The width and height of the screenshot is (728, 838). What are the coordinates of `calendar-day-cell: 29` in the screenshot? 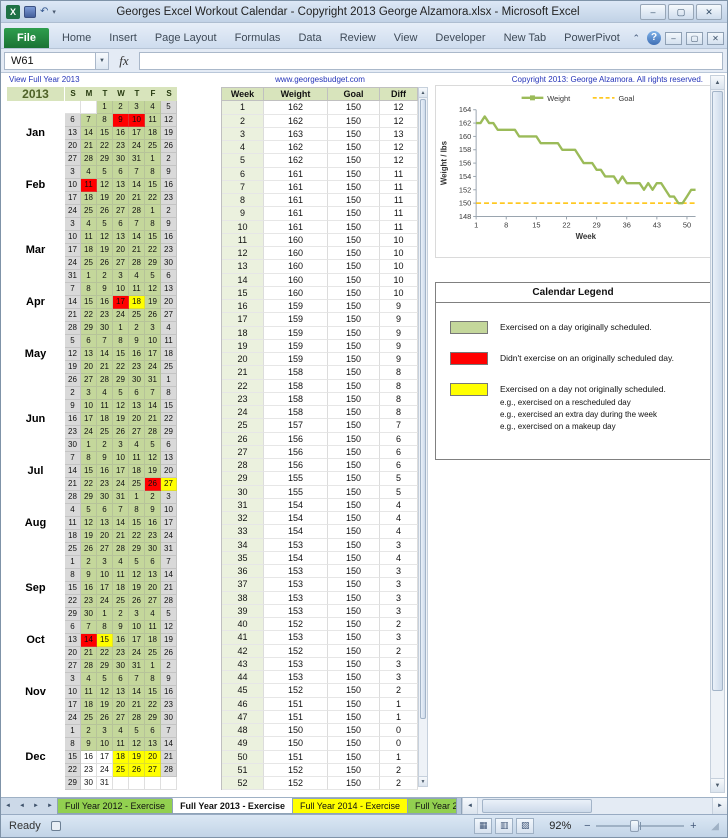 It's located at (153, 718).